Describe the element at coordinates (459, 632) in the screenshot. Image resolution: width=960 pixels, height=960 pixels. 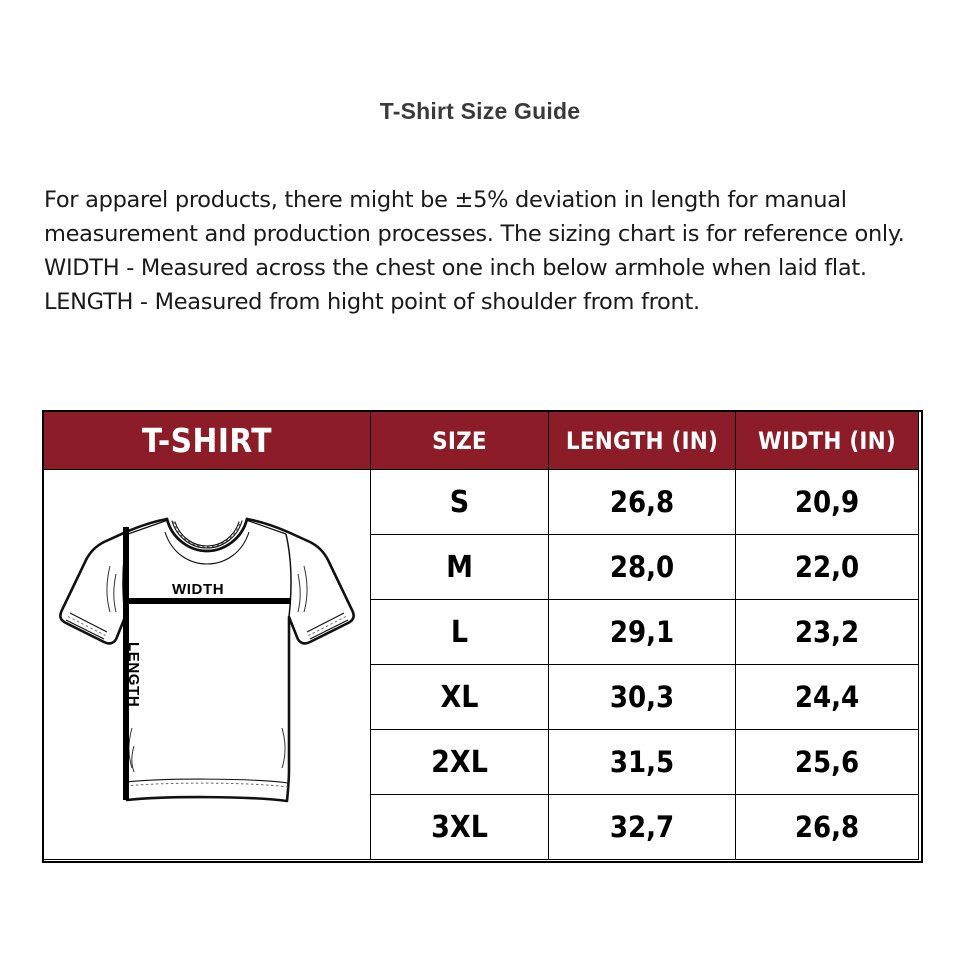
I see `cell-size: L` at that location.